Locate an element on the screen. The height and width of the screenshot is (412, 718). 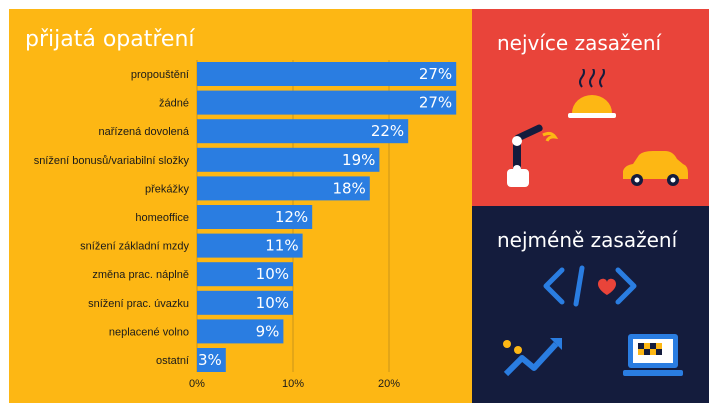
trend-chart-icon is located at coordinates (532, 357).